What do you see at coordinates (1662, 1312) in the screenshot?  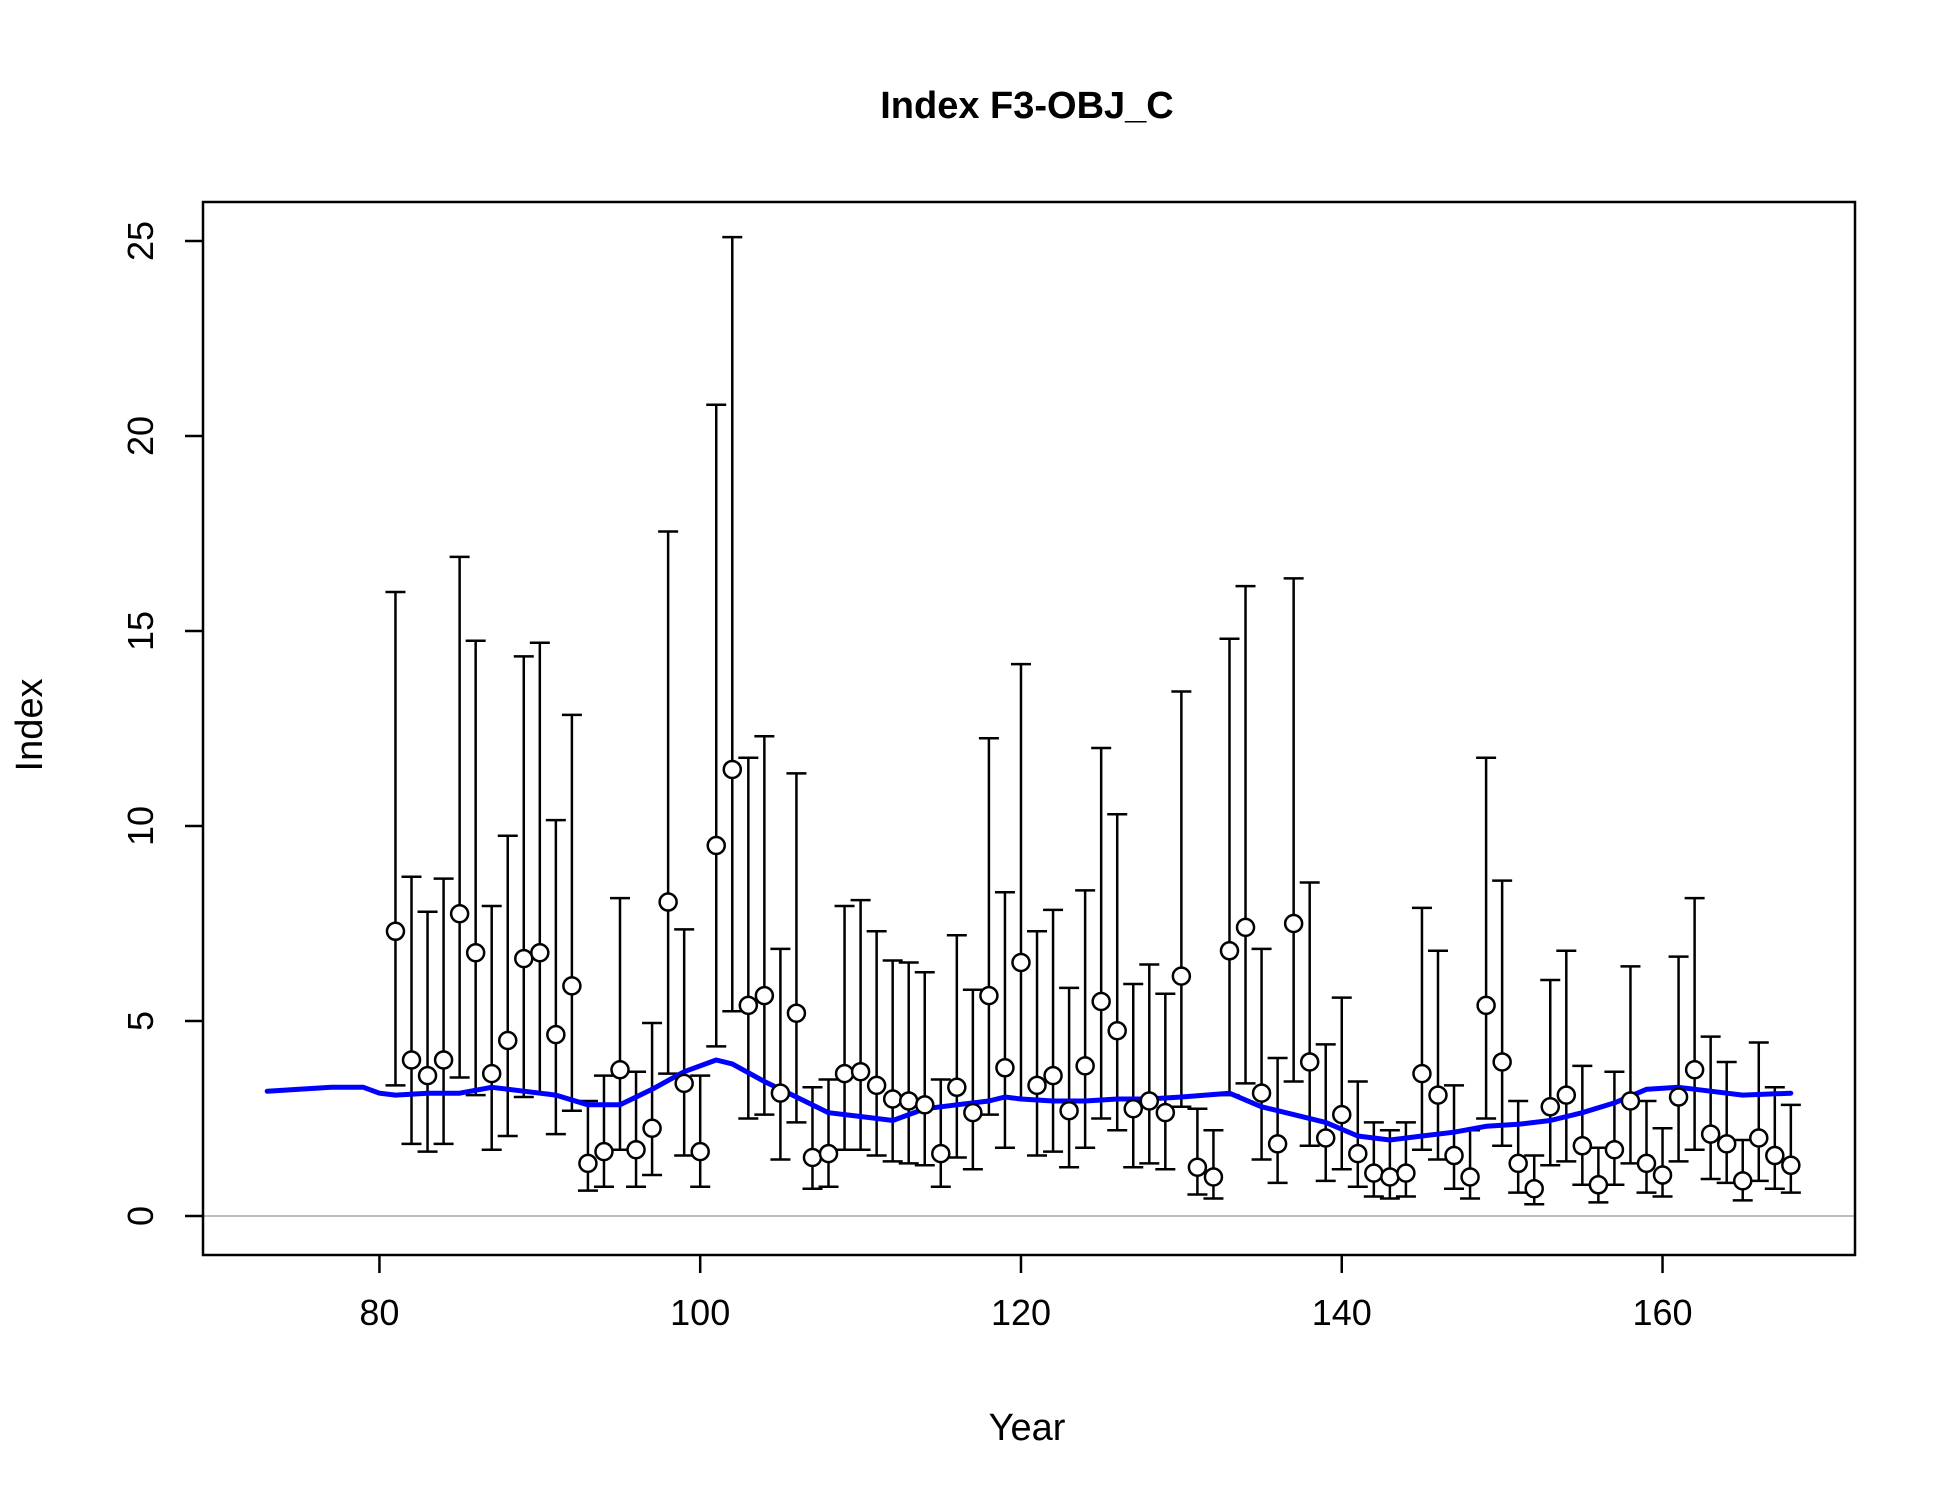 I see `x-tick-label: 160` at bounding box center [1662, 1312].